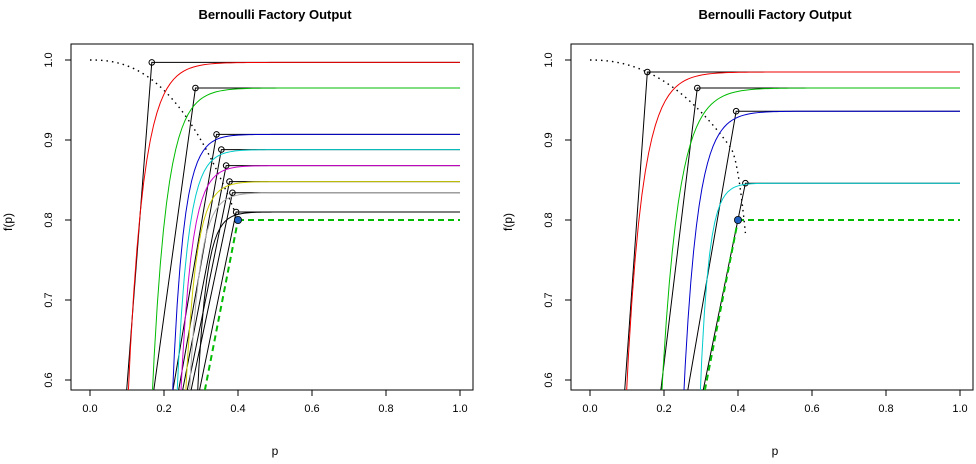 The height and width of the screenshot is (464, 976). I want to click on right-y-tick-label: 0.8, so click(549, 219).